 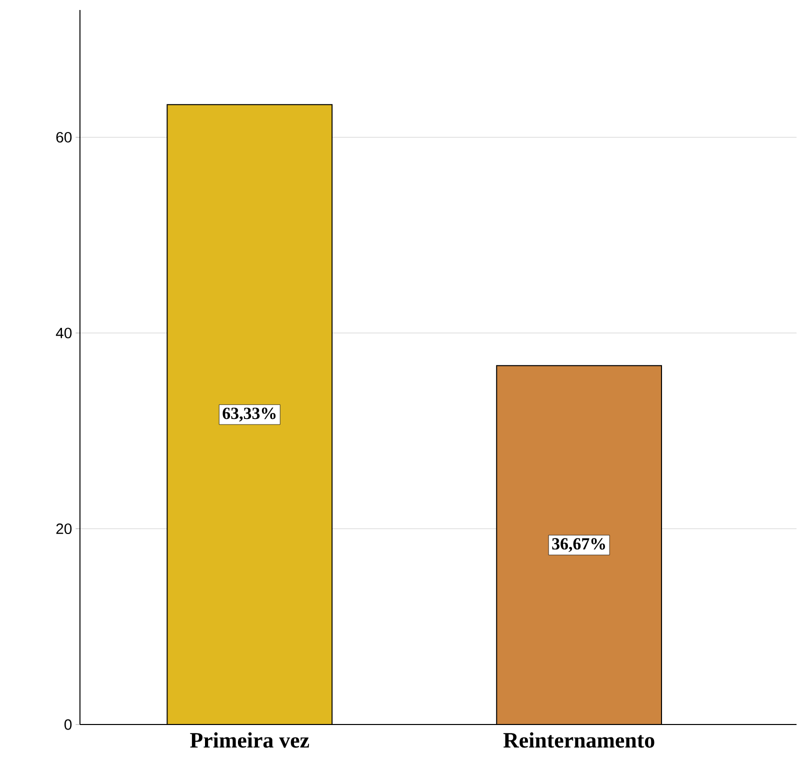 I want to click on y-tick-label: 40, so click(x=64, y=333).